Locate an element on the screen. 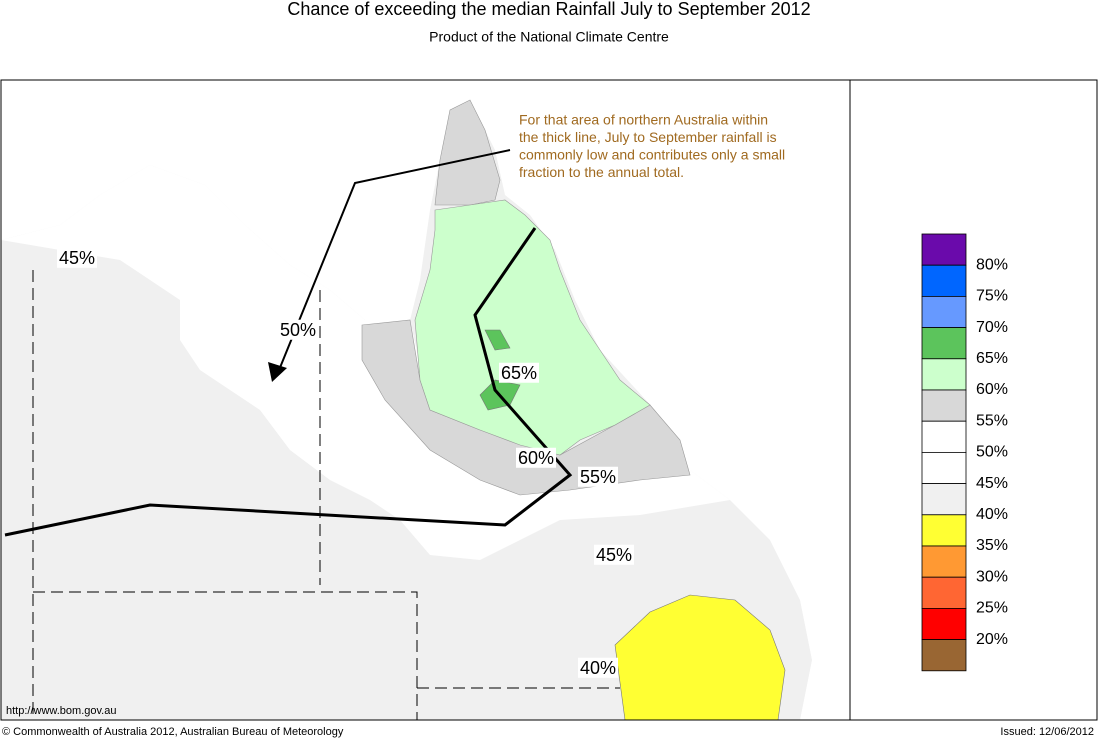  arrow-head is located at coordinates (277, 372).